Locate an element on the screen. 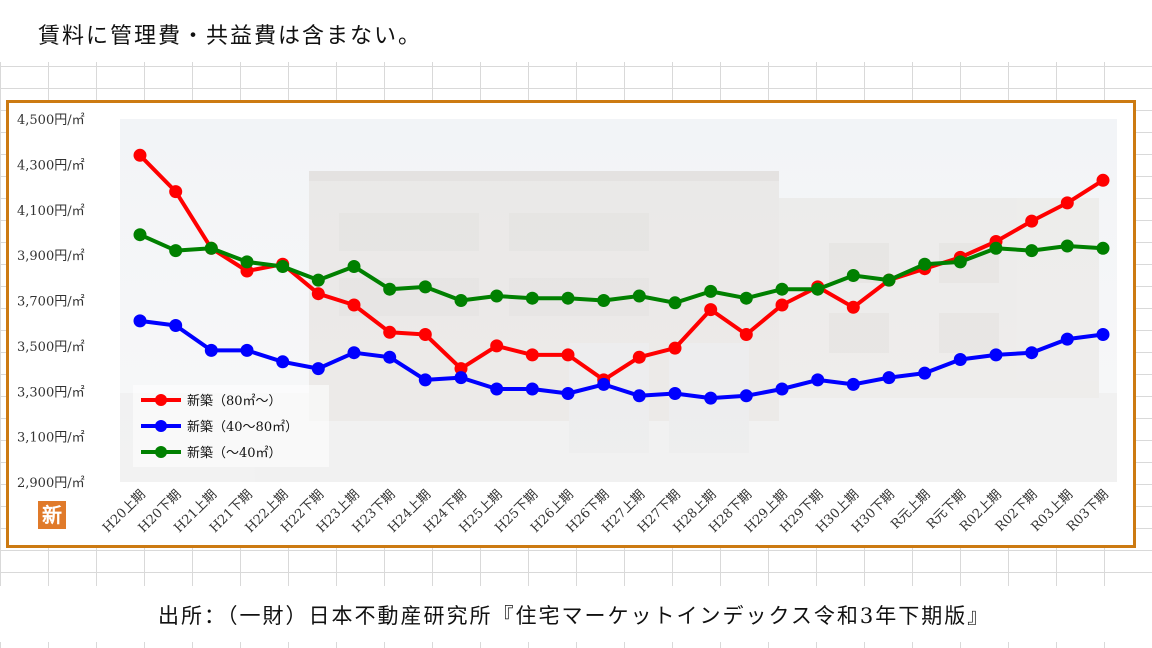  y-tick-label: 2,900円/㎡ is located at coordinates (51, 483).